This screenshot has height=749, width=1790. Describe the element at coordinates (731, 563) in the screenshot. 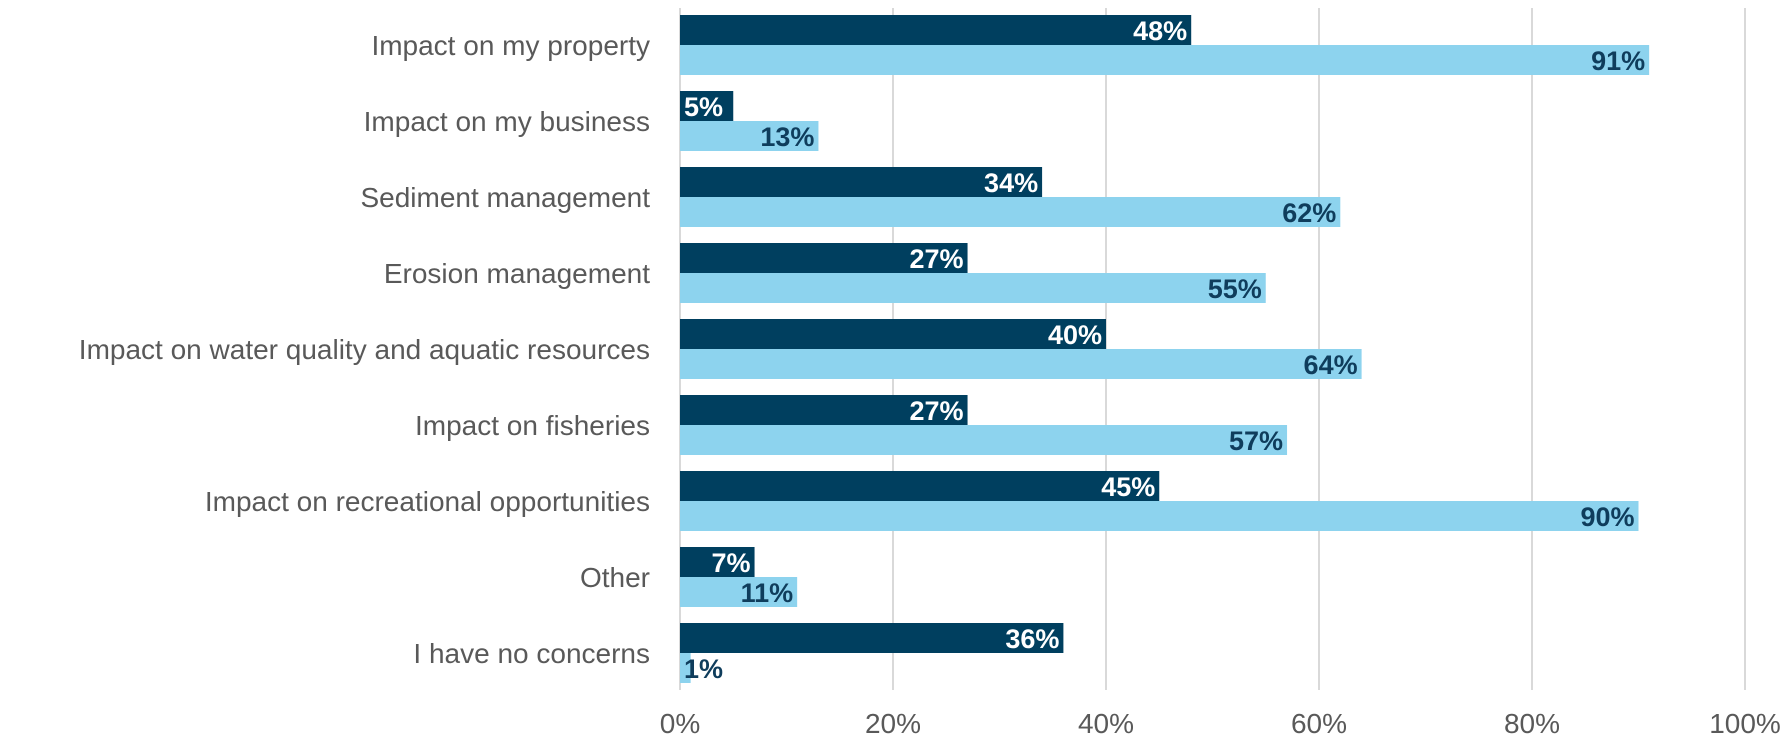

I see `data-label: 7%` at that location.